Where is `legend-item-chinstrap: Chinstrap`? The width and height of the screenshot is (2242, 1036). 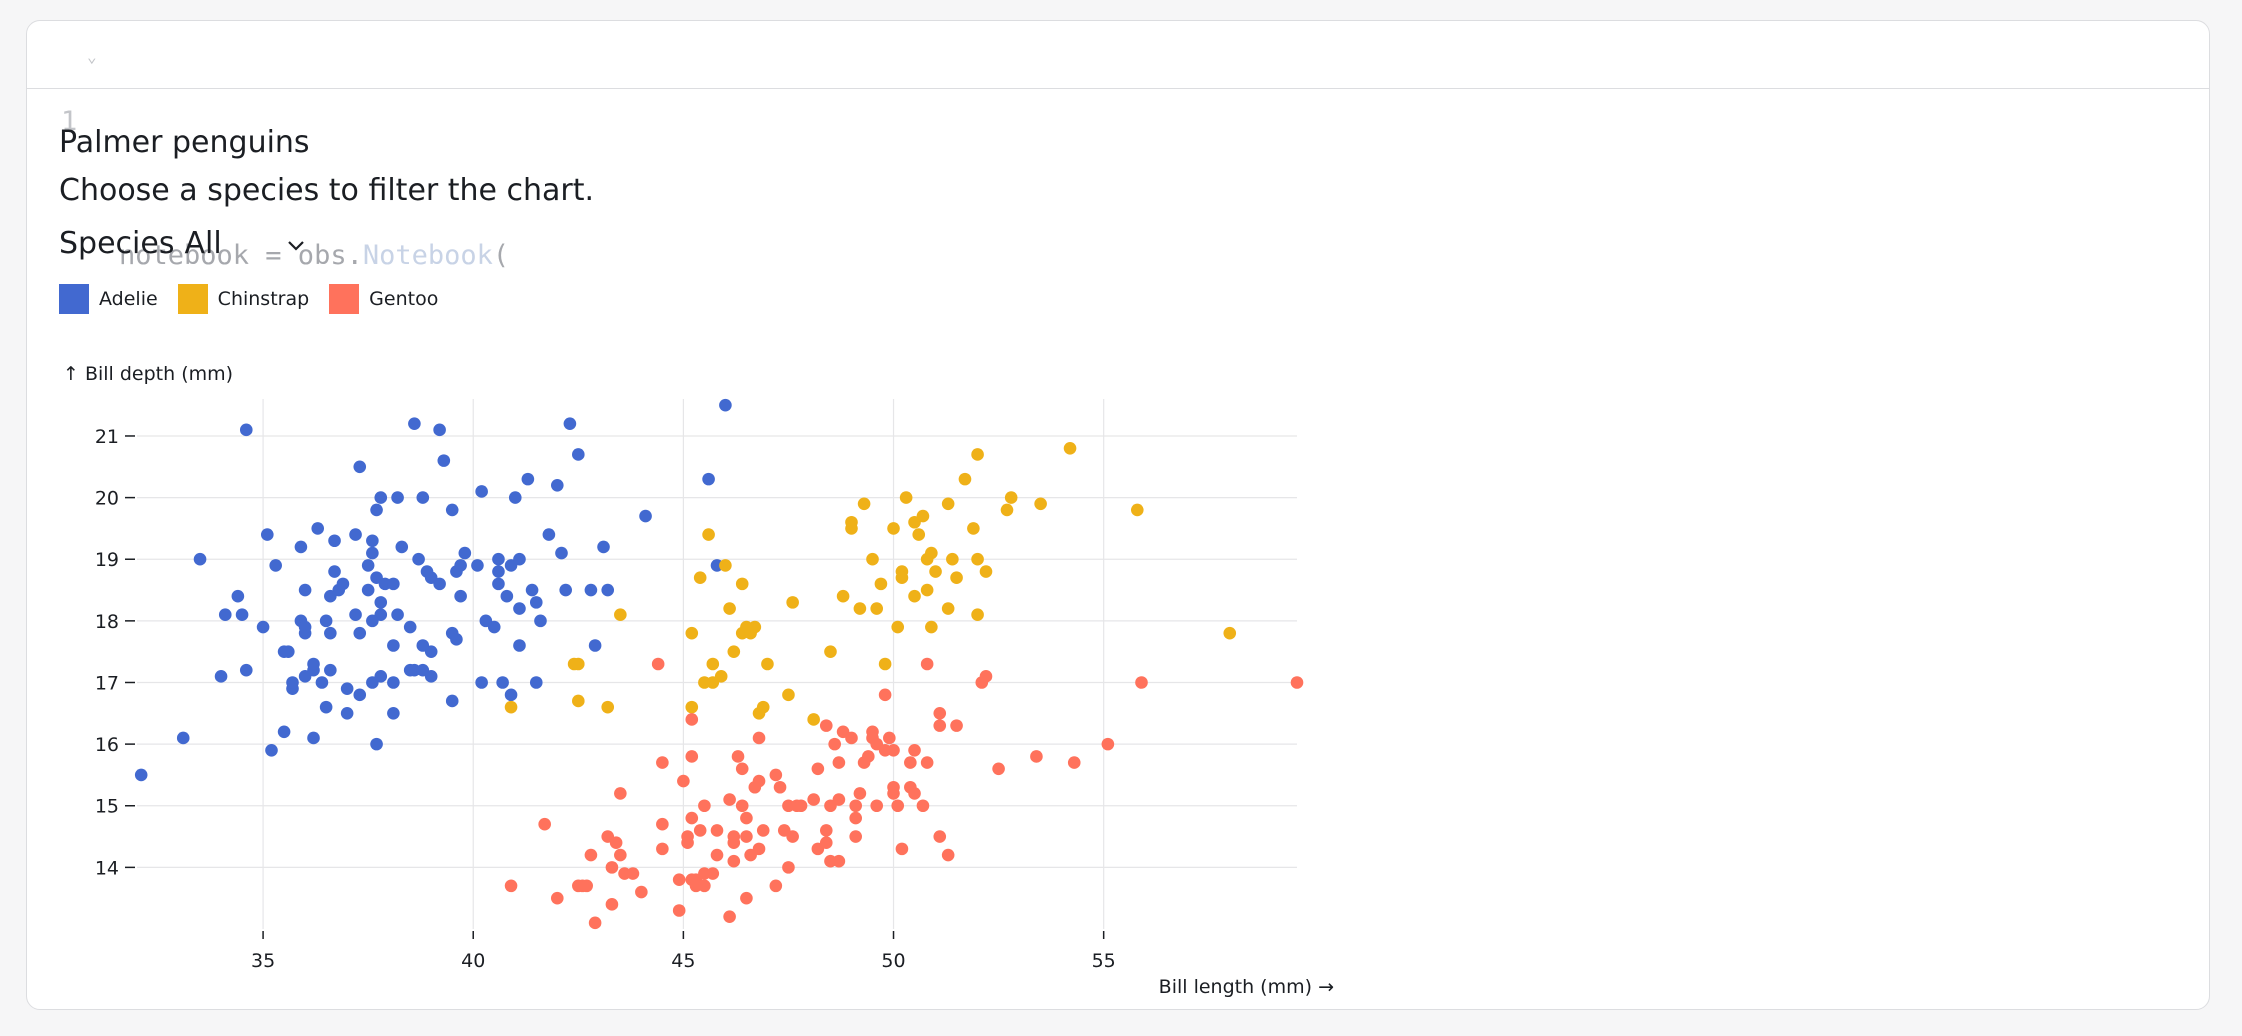
legend-item-chinstrap: Chinstrap is located at coordinates (243, 299).